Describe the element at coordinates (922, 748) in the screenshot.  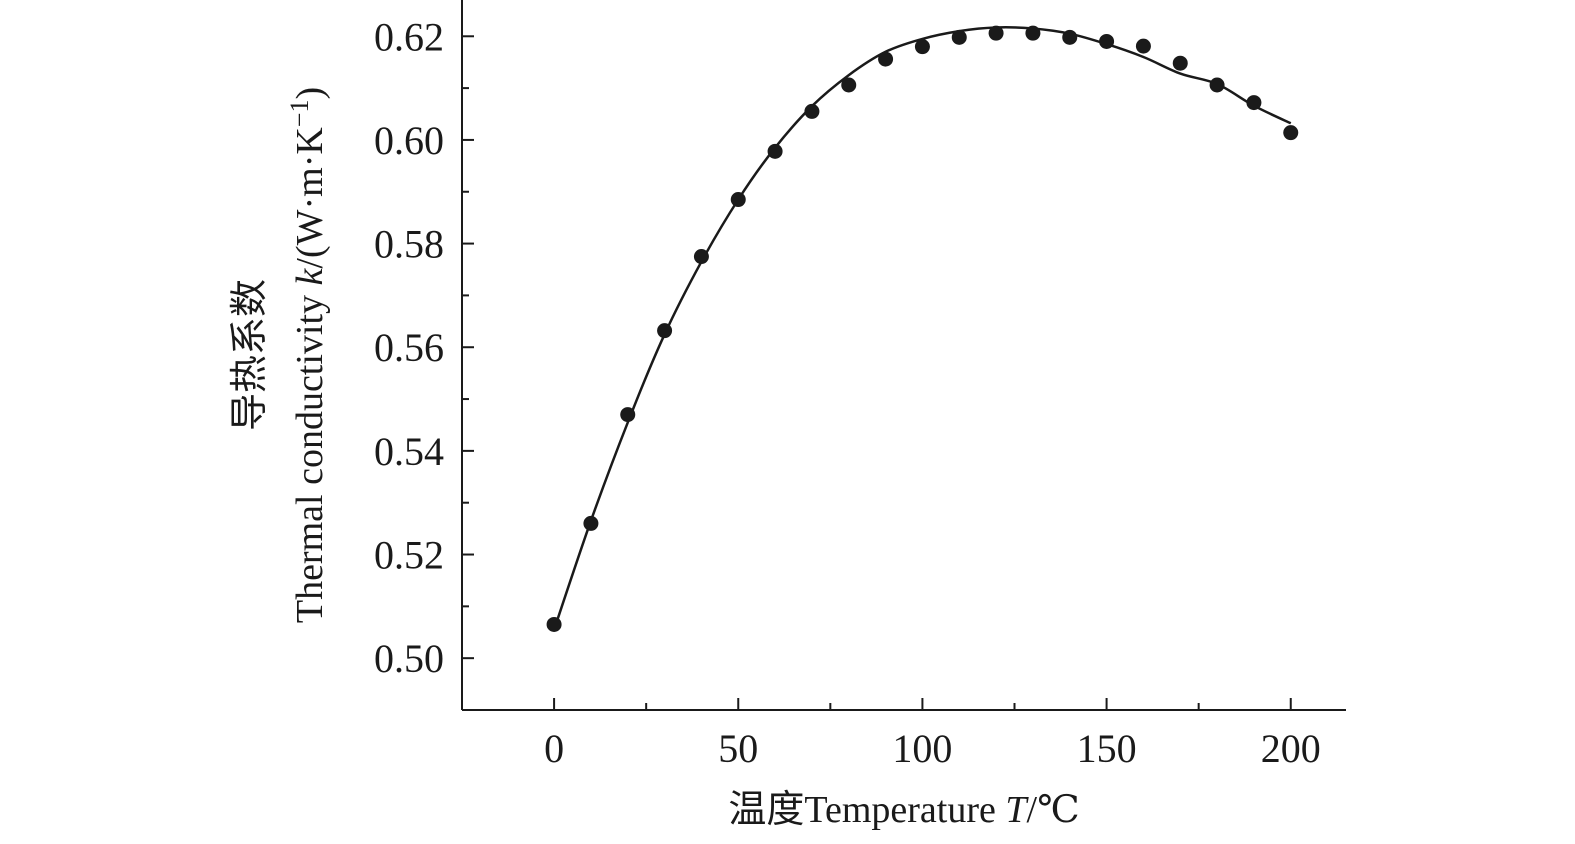
I see `x-tick-label: 100` at that location.